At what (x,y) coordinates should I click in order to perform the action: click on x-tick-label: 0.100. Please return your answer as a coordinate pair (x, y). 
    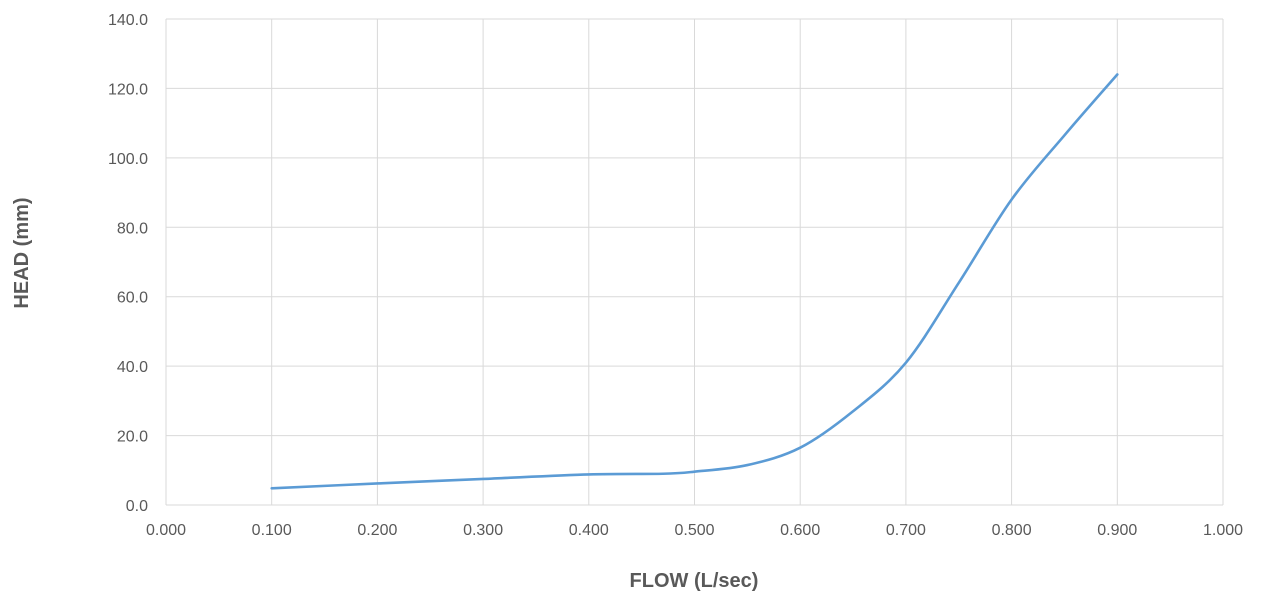
    Looking at the image, I should click on (272, 530).